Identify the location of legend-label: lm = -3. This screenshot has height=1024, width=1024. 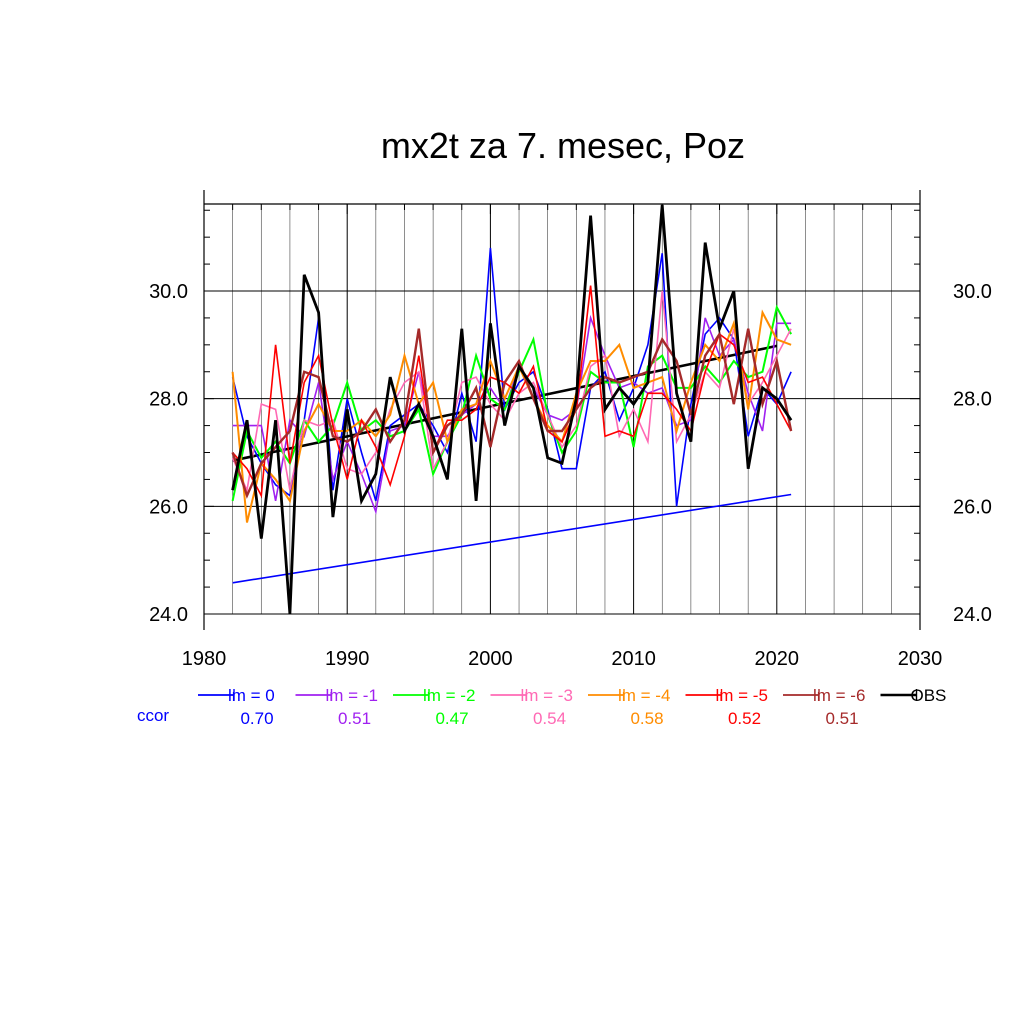
(547, 695).